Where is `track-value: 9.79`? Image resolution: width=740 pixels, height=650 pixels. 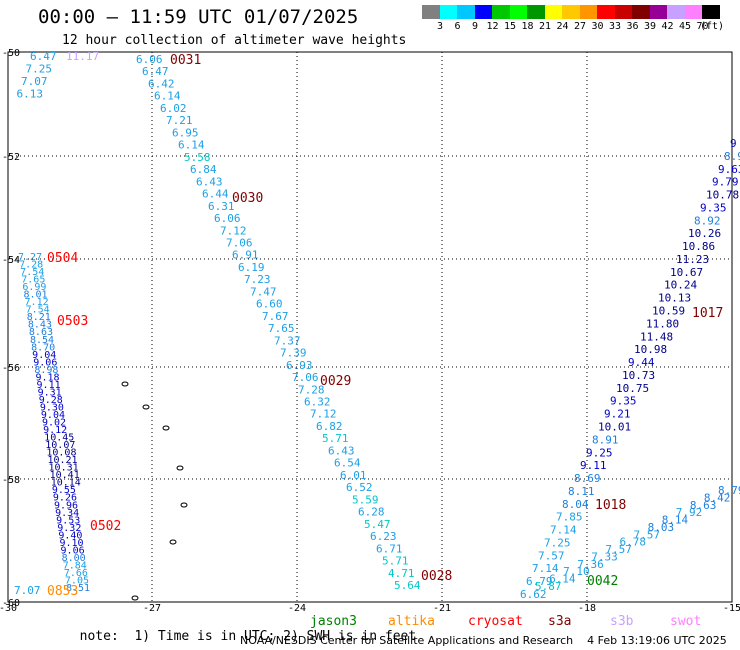
track-value: 9.79 is located at coordinates (725, 182).